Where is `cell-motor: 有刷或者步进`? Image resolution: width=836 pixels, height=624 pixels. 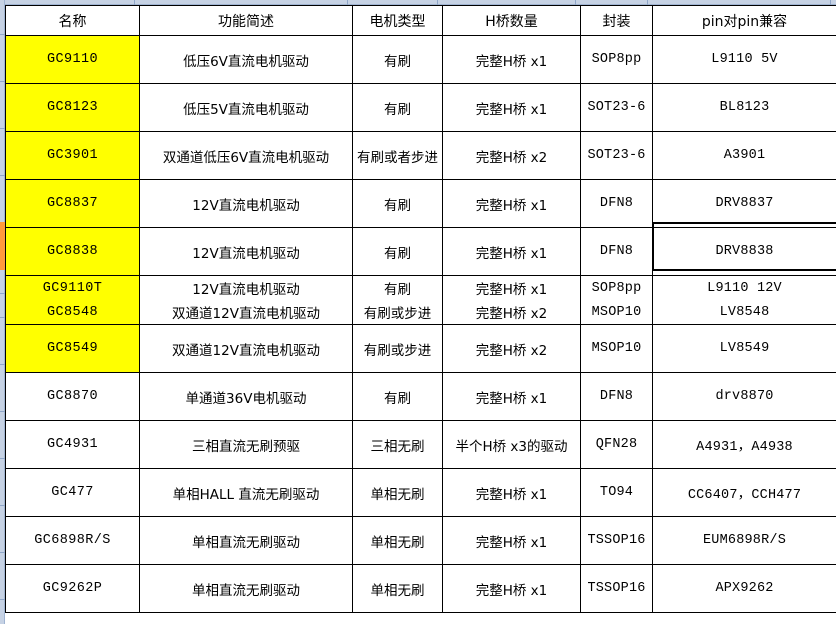
cell-motor: 有刷或者步进 is located at coordinates (397, 155).